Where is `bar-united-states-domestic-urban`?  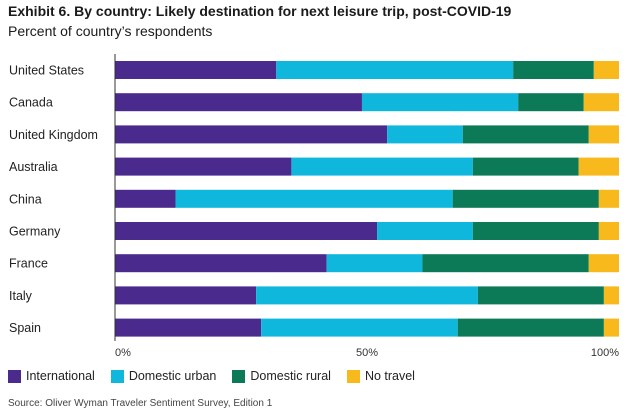
bar-united-states-domestic-urban is located at coordinates (395, 70).